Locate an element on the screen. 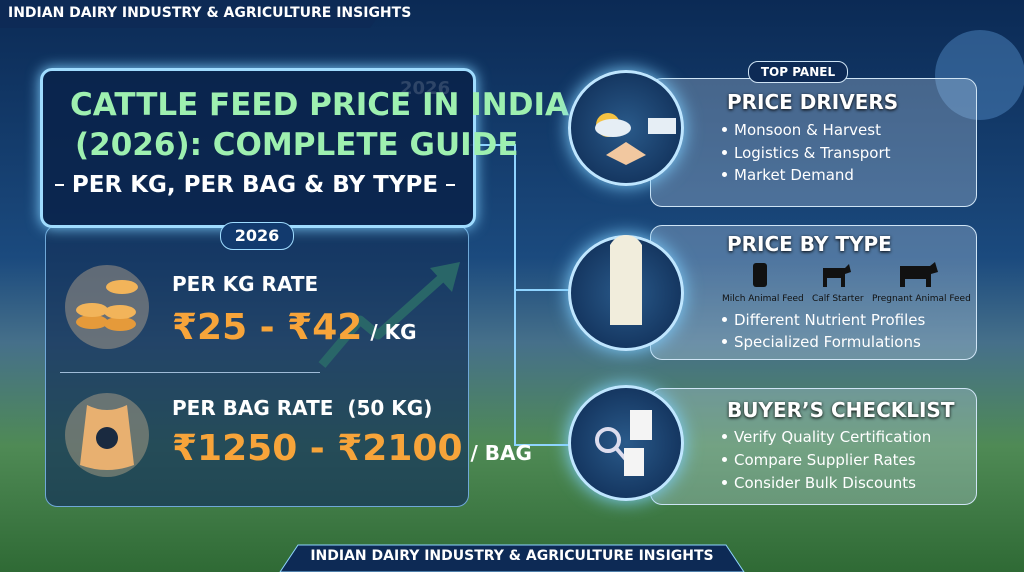  item-text: Compare Supplier Rates is located at coordinates (825, 460).